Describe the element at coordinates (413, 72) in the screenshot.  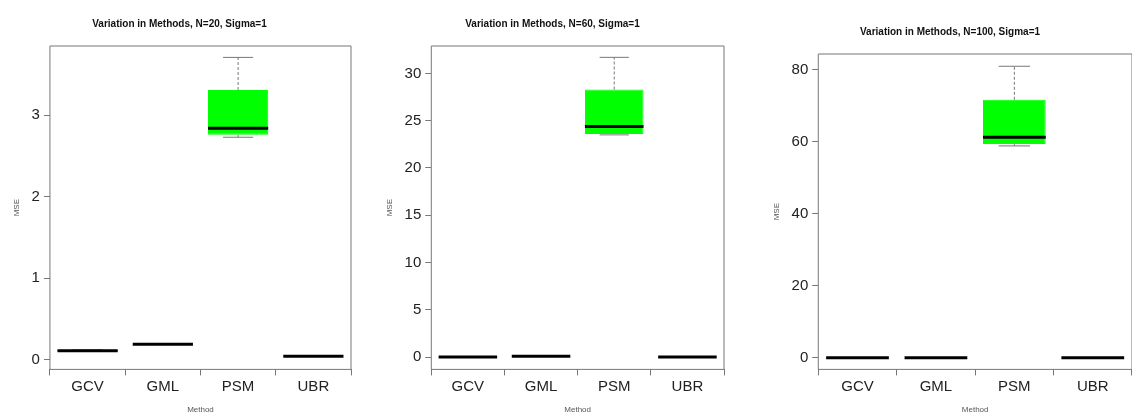
I see `y-tick-label: 30` at that location.